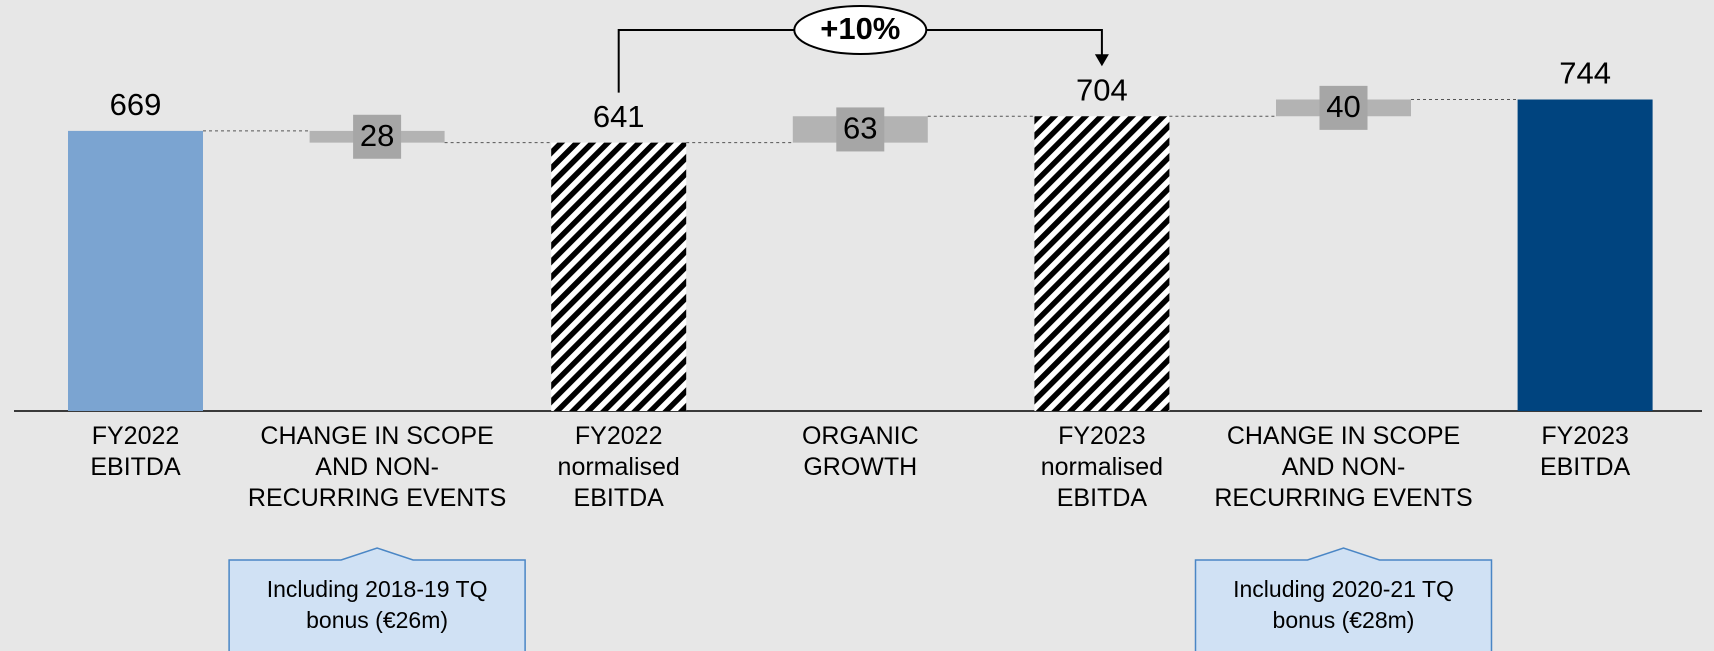  I want to click on growth-label: +10%, so click(860, 28).